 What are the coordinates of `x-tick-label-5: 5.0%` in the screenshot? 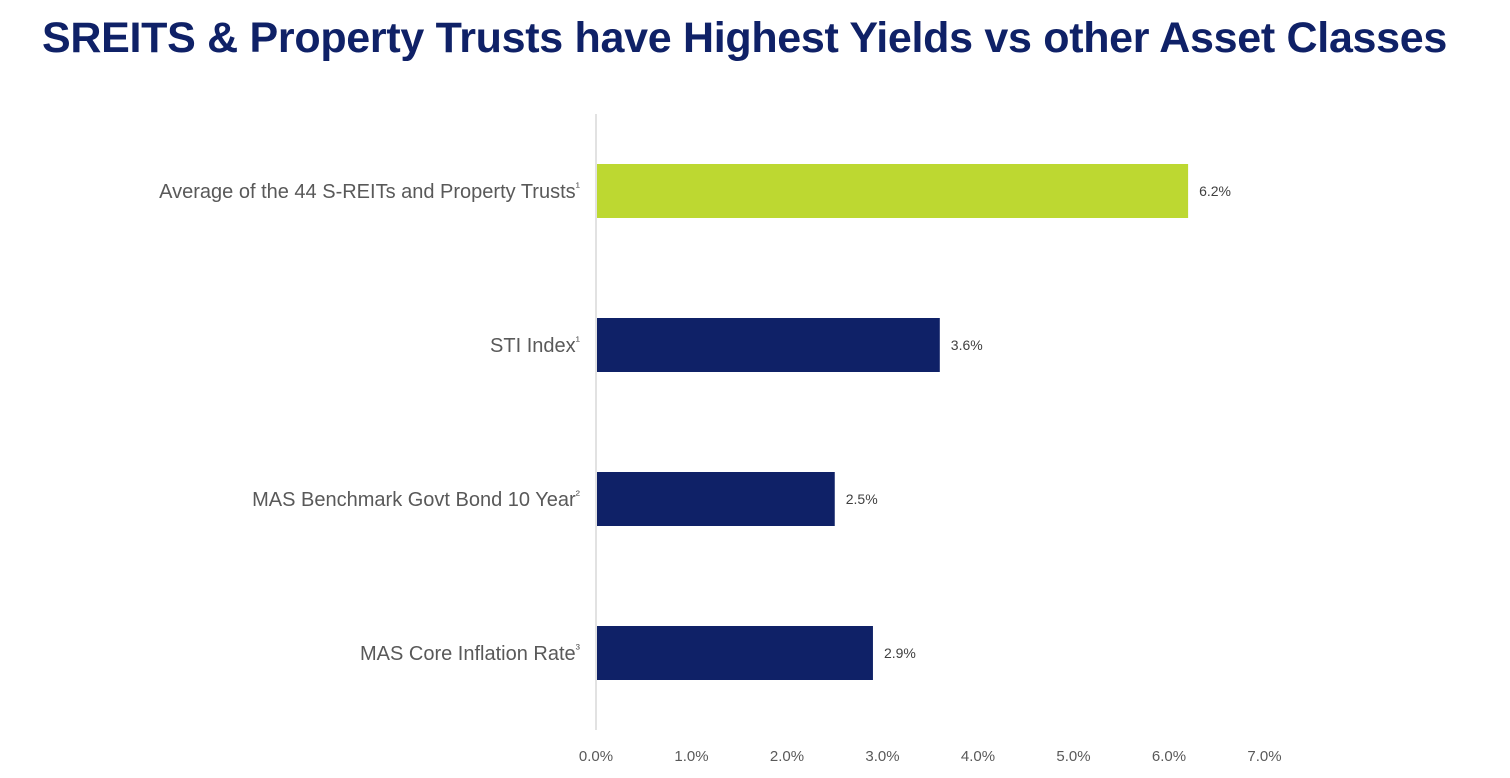 It's located at (1073, 756).